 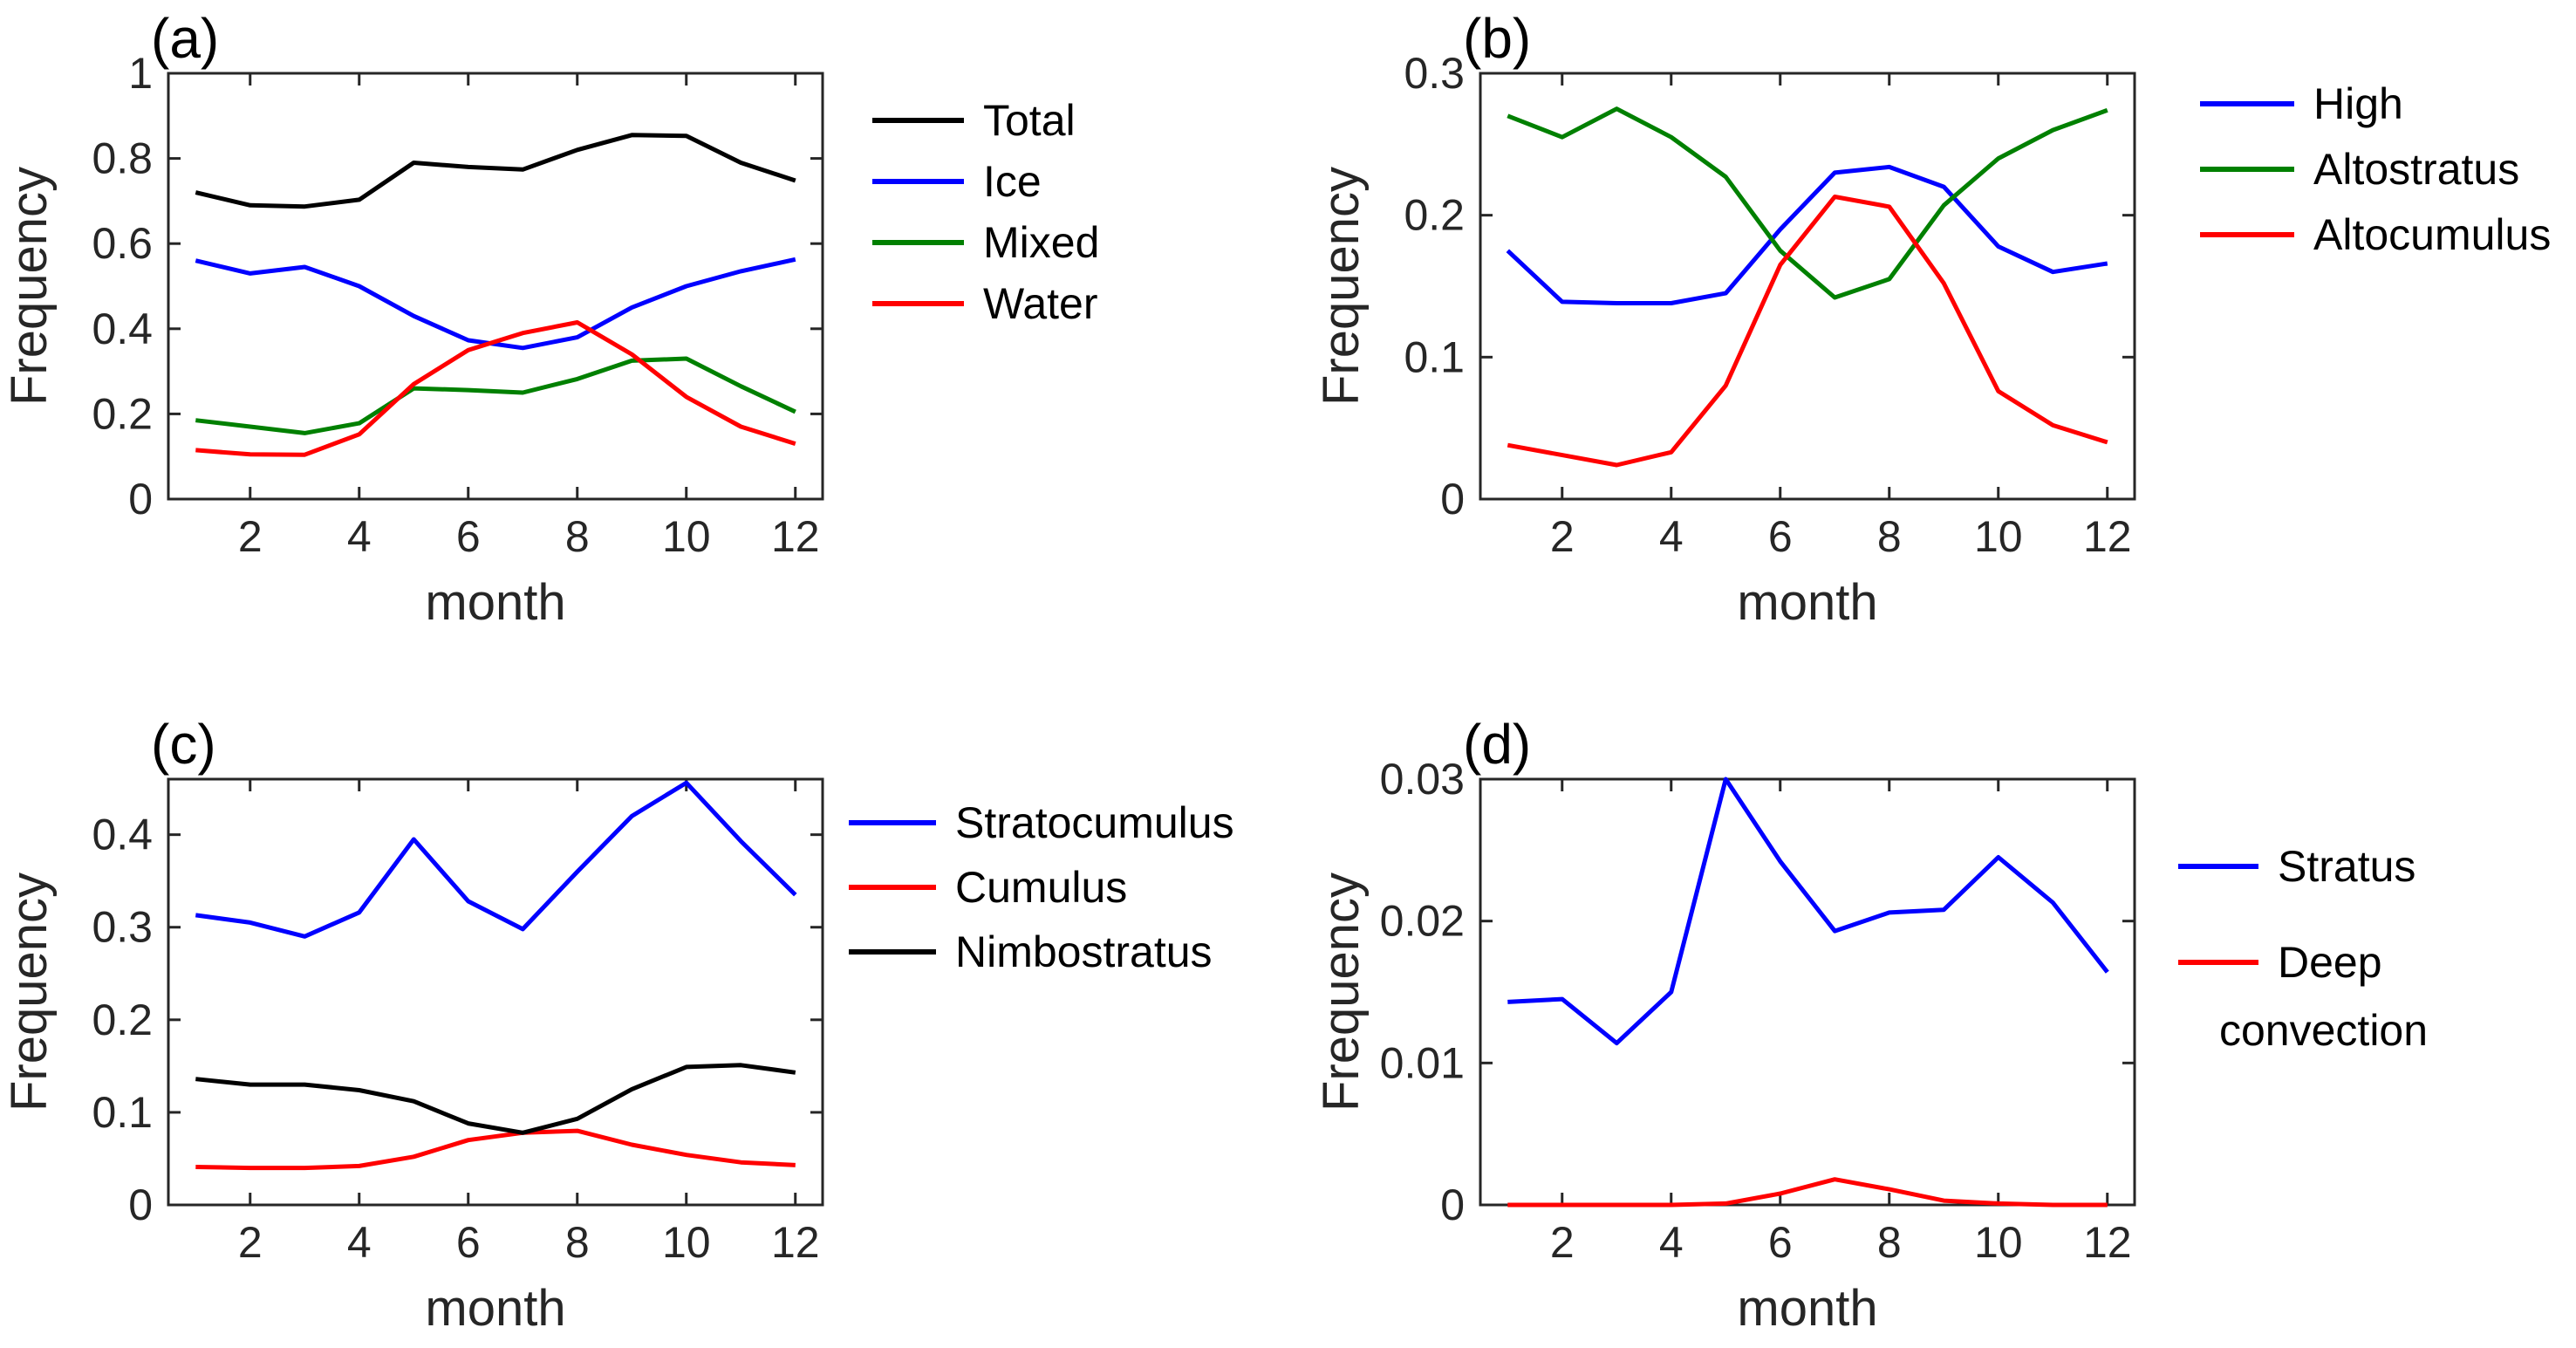 I want to click on legend-label: Stratus, so click(x=2346, y=867).